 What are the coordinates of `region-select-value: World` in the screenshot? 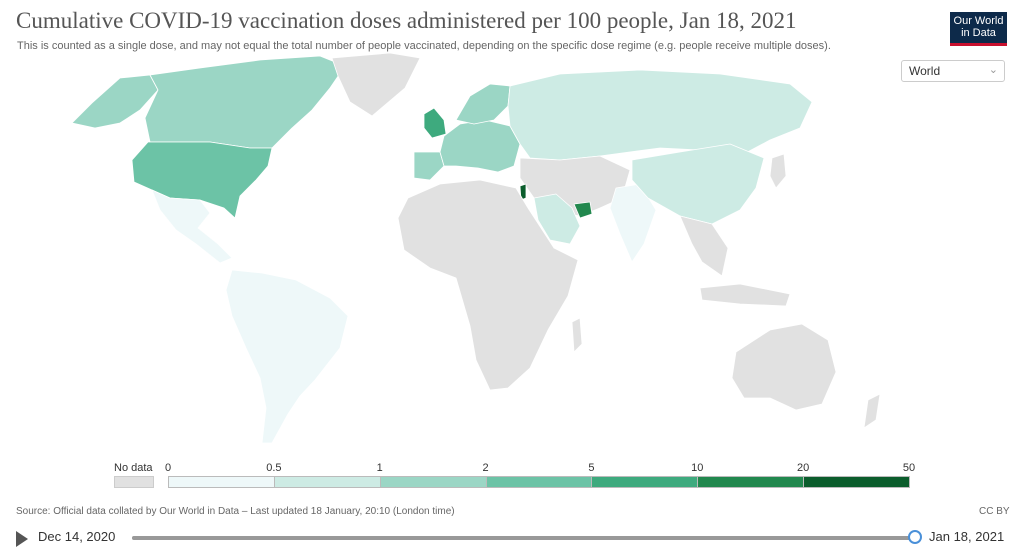 It's located at (925, 71).